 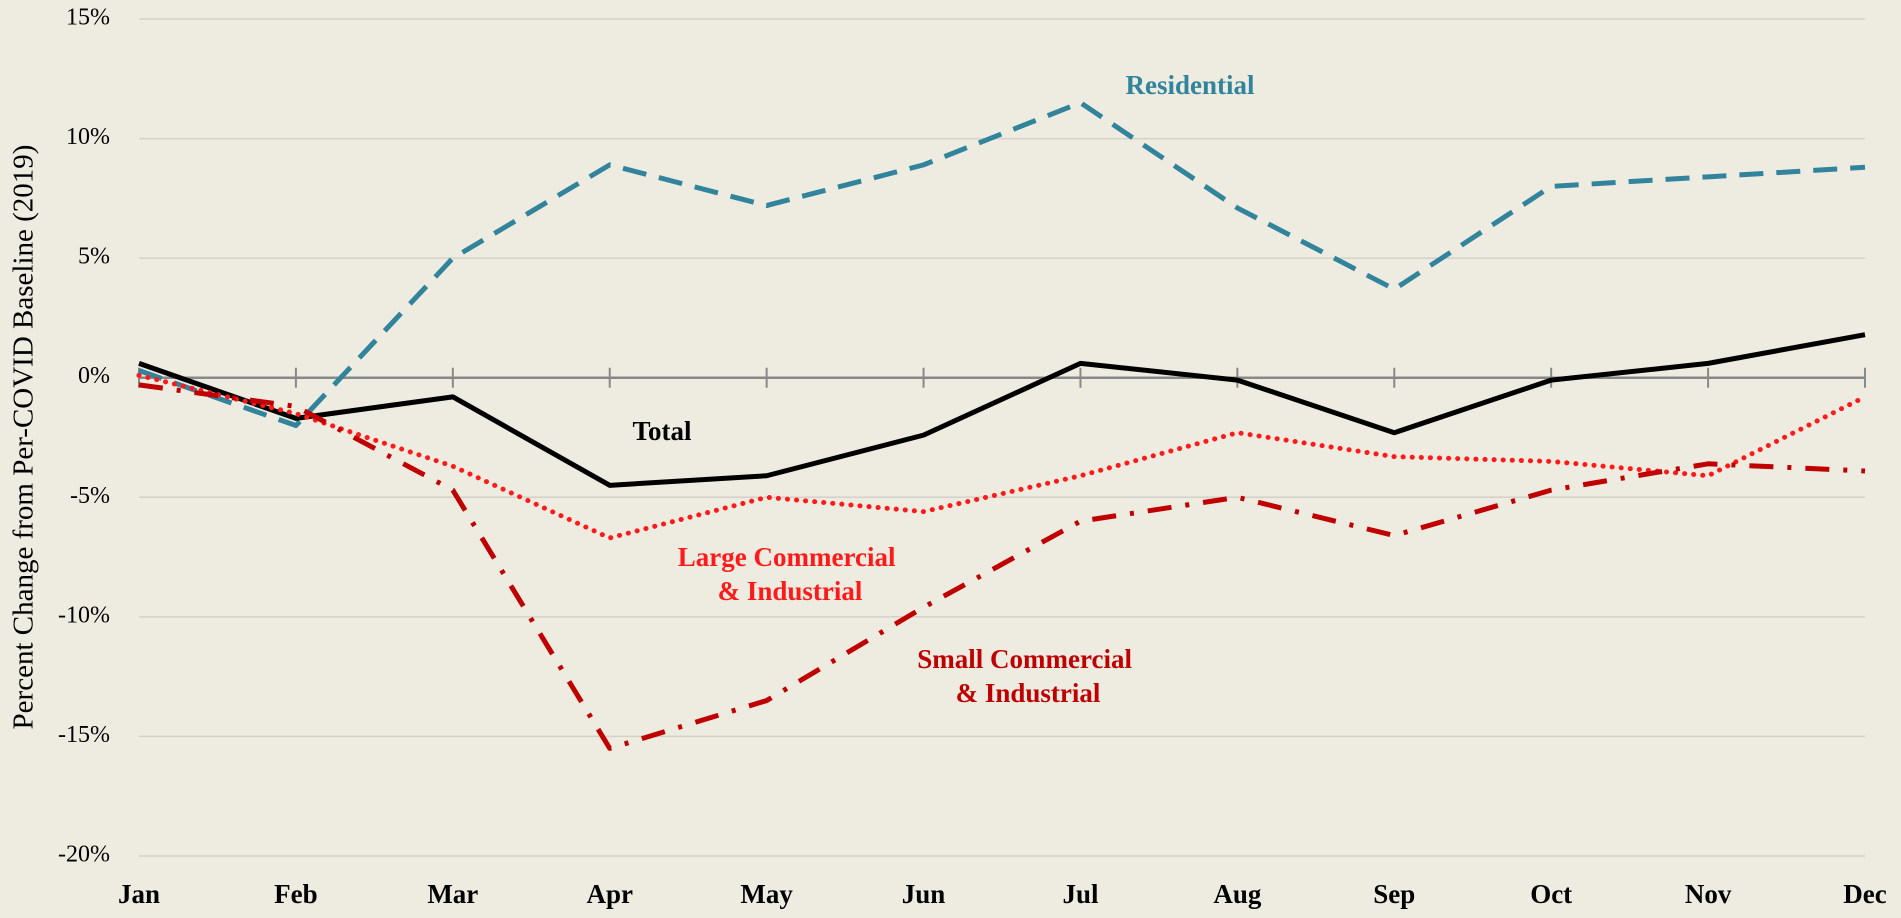 What do you see at coordinates (94, 257) in the screenshot?
I see `y-tick-label: 5%` at bounding box center [94, 257].